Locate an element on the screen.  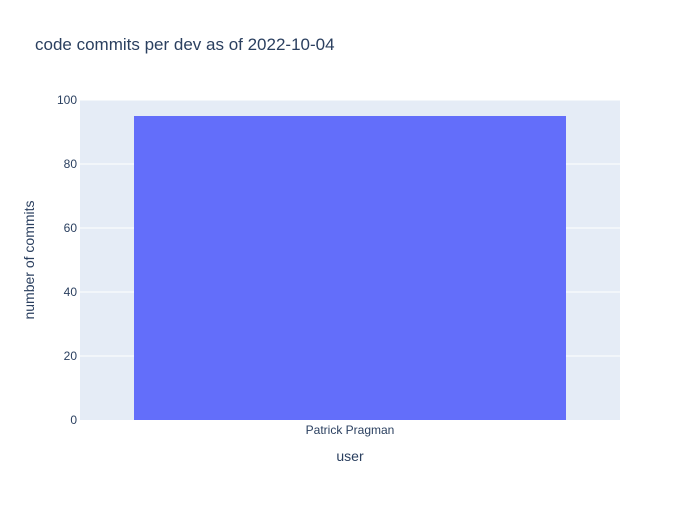
y-tick-label: 80 is located at coordinates (71, 164).